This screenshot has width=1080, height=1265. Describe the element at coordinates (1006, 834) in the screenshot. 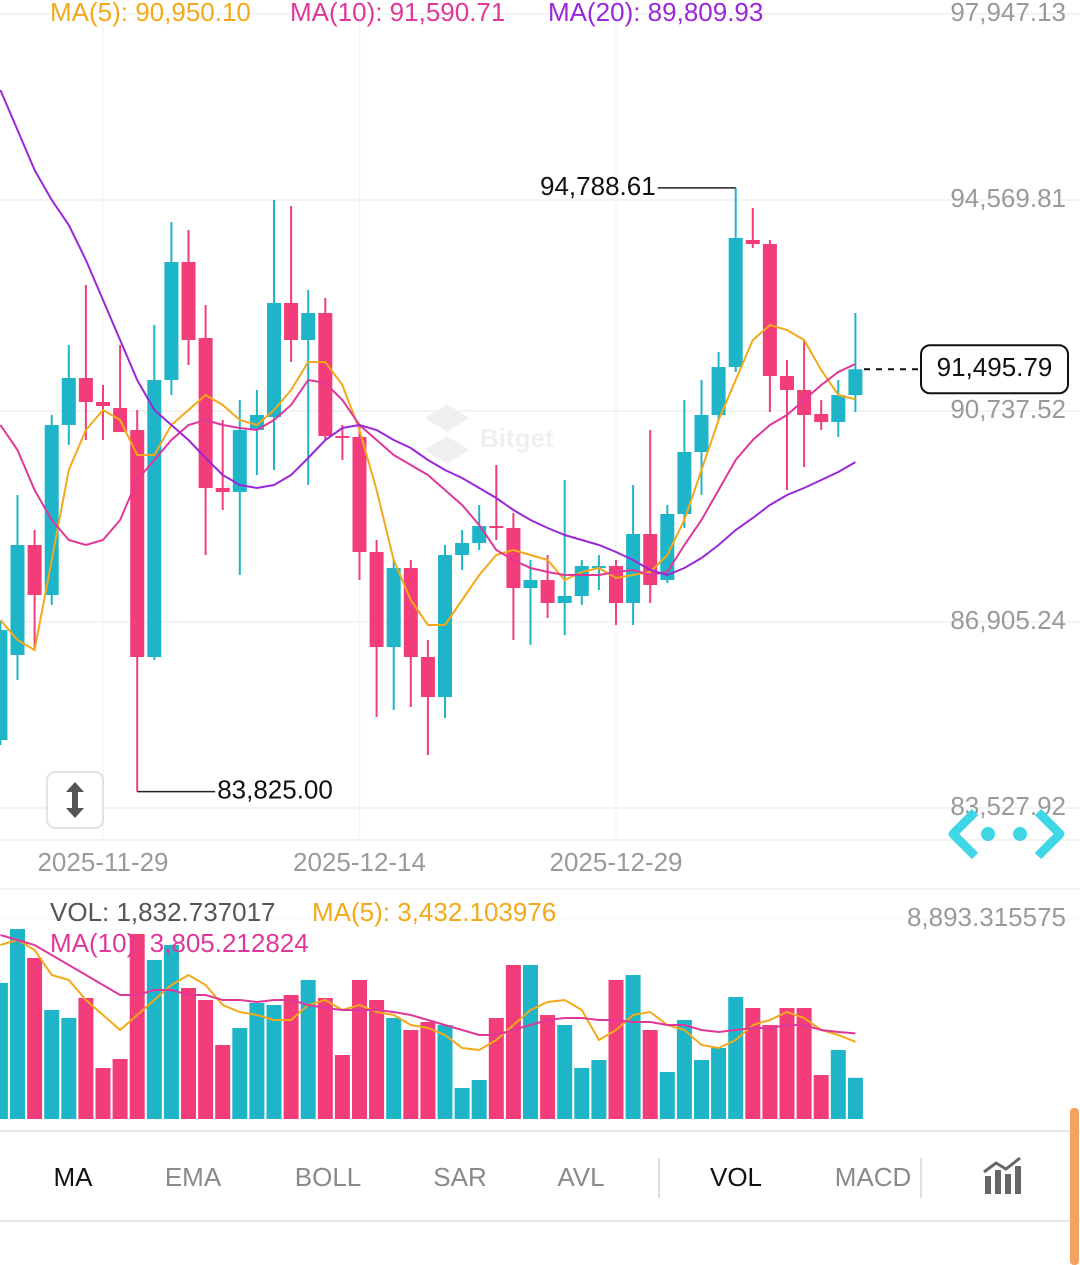

I see `pan-control` at that location.